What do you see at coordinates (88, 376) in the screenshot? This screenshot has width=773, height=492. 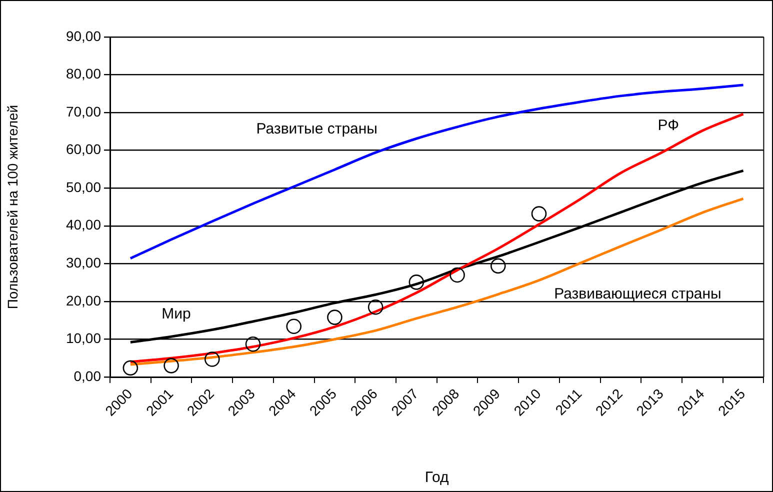 I see `y-tick-label: 0,00` at bounding box center [88, 376].